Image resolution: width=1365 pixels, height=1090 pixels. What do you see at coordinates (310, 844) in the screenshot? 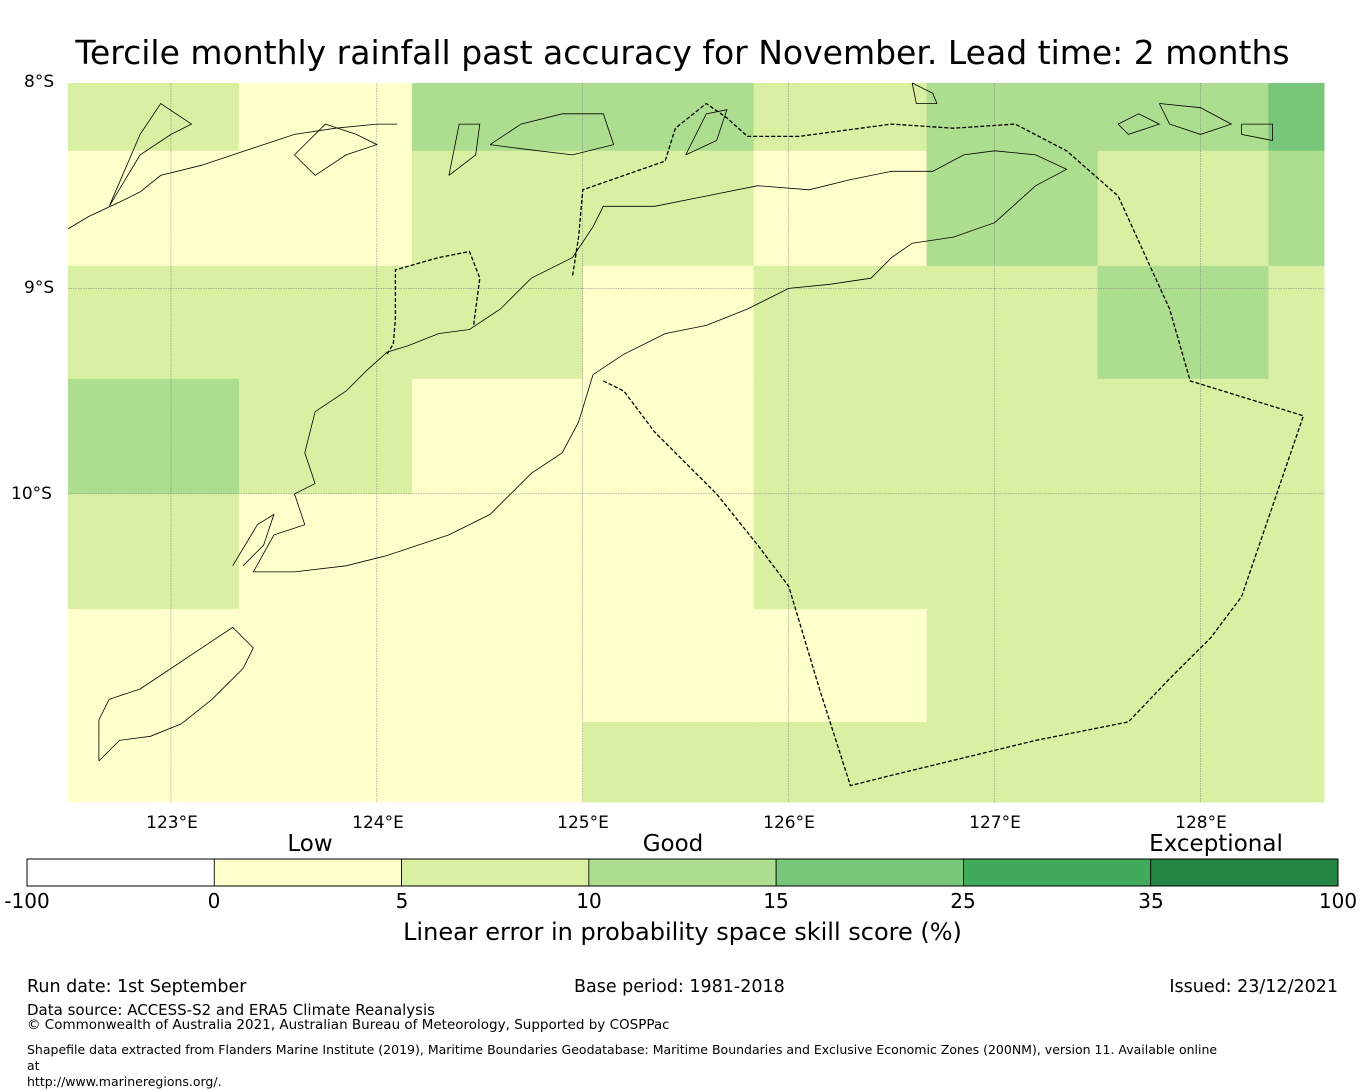
I see `colorbar-category-low: Low` at bounding box center [310, 844].